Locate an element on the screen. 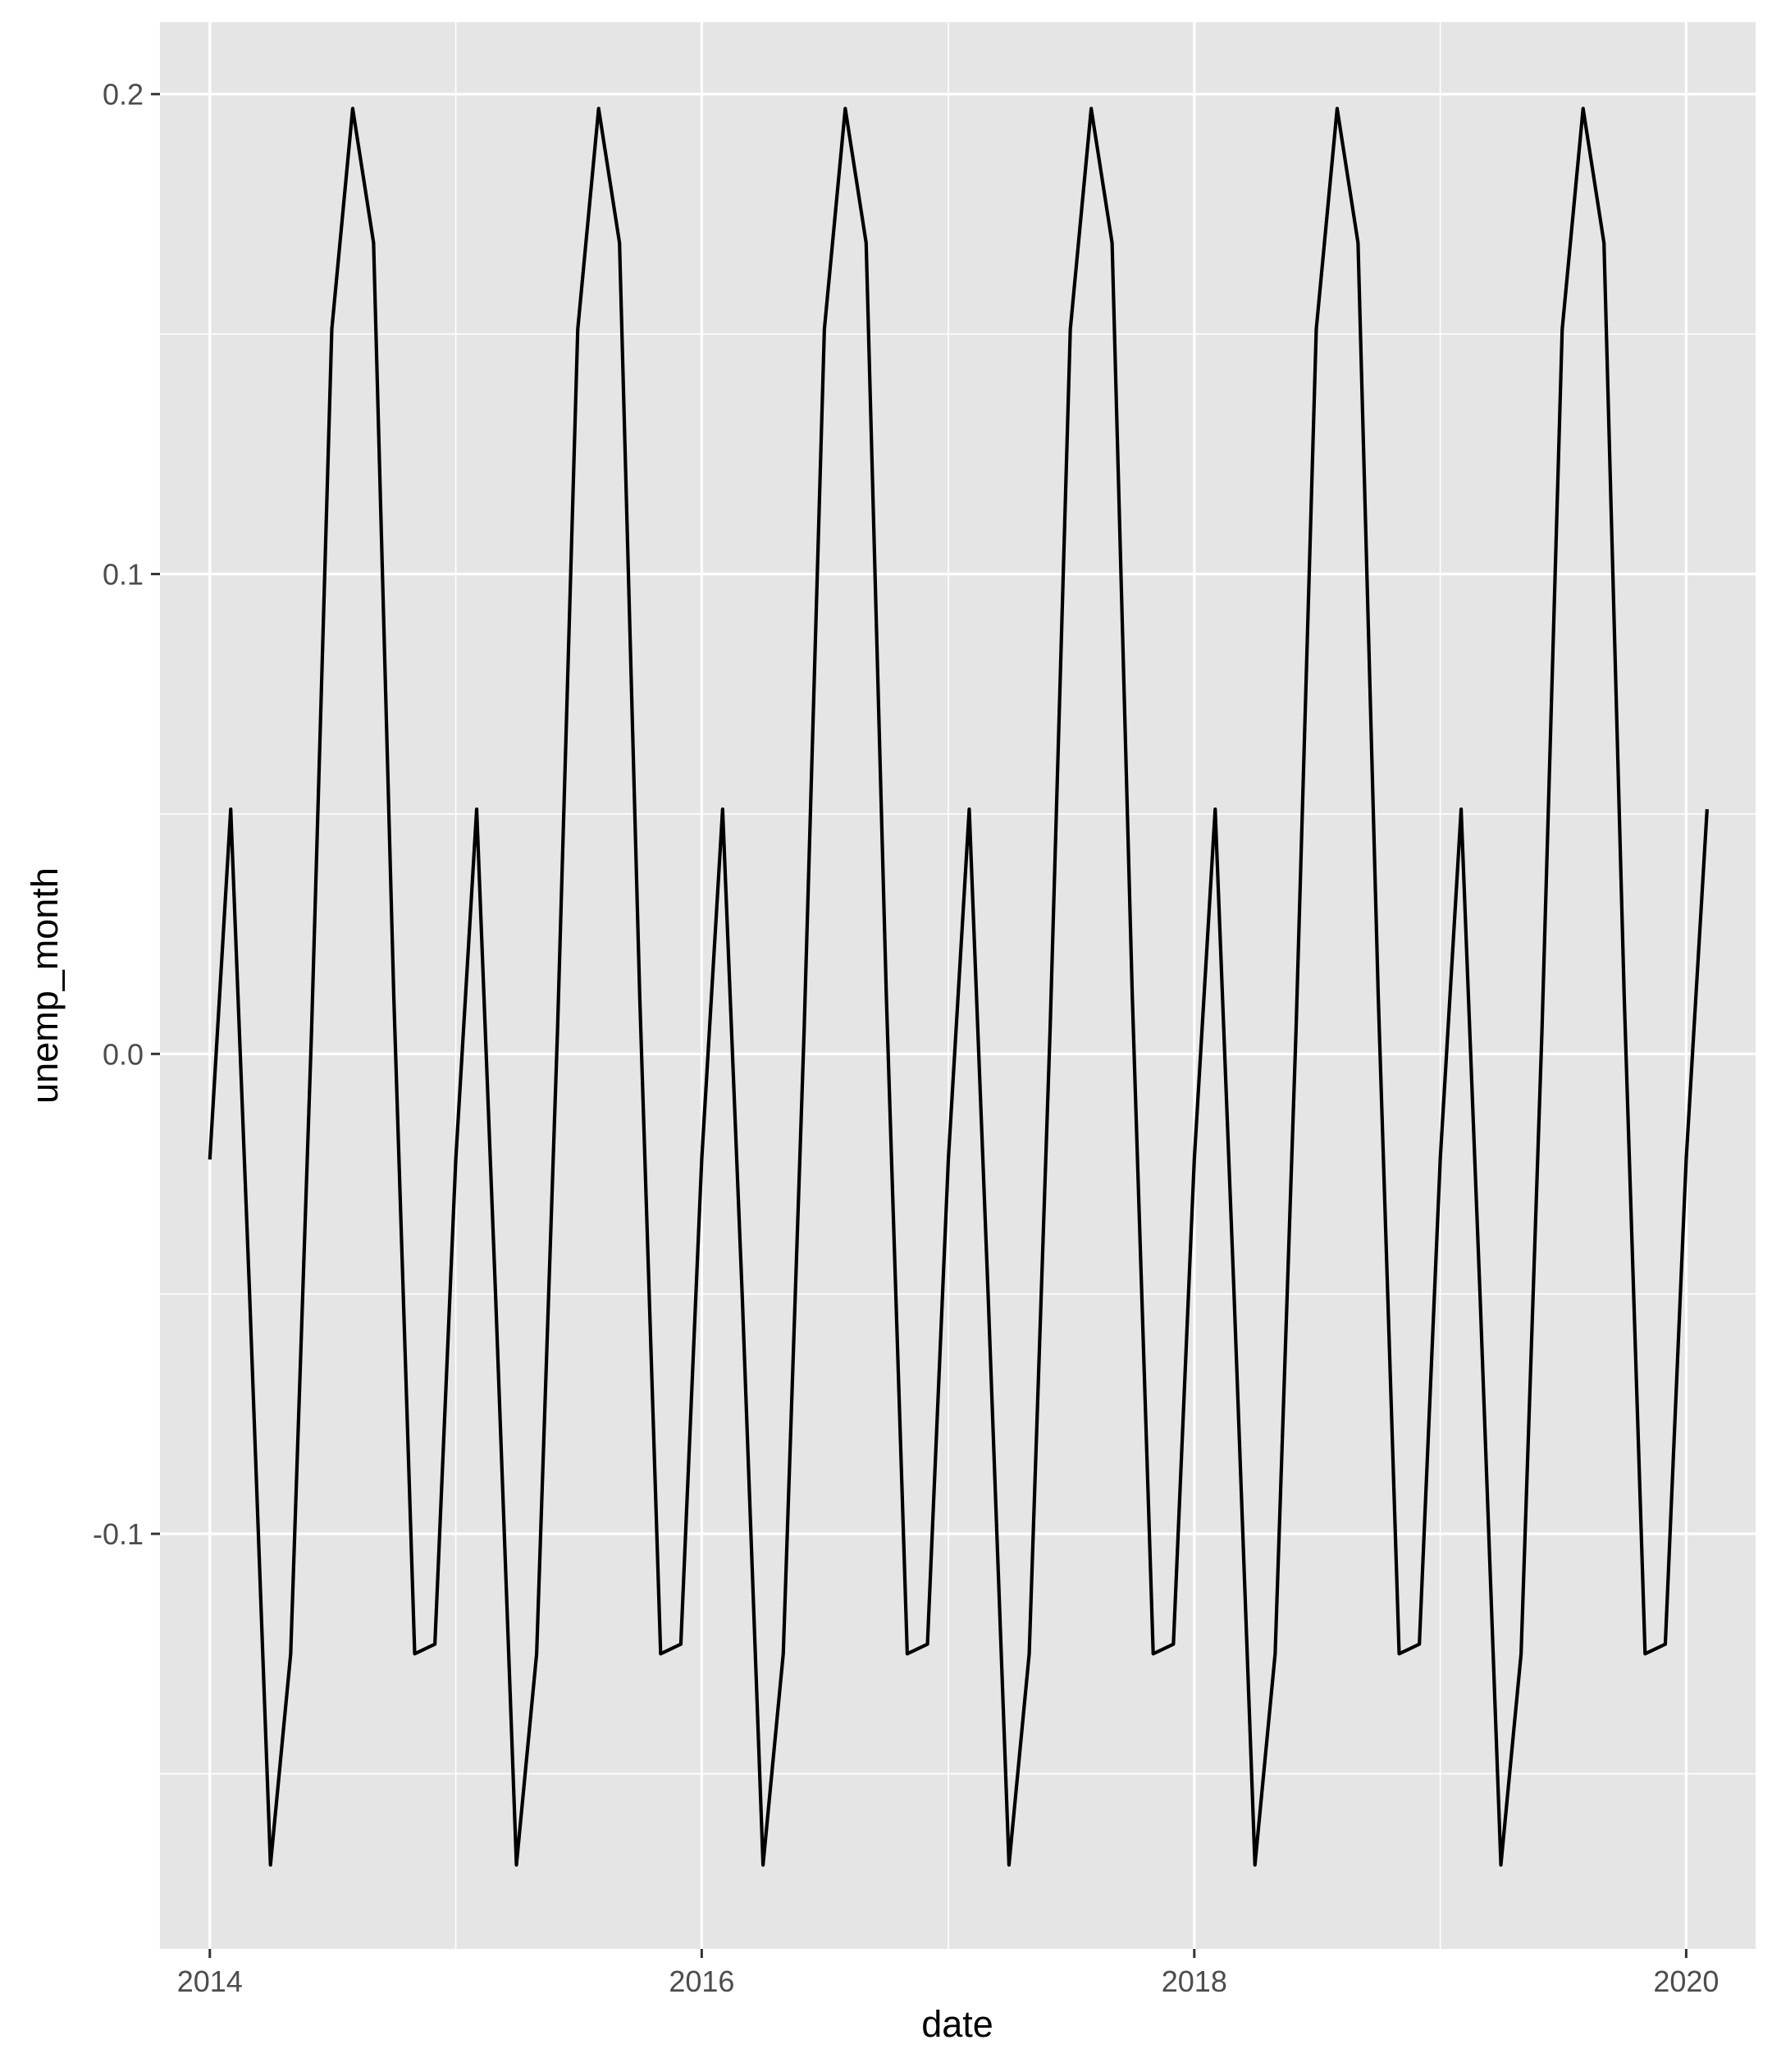 This screenshot has width=1772, height=2072. y-tick-label: 0.1 is located at coordinates (124, 575).